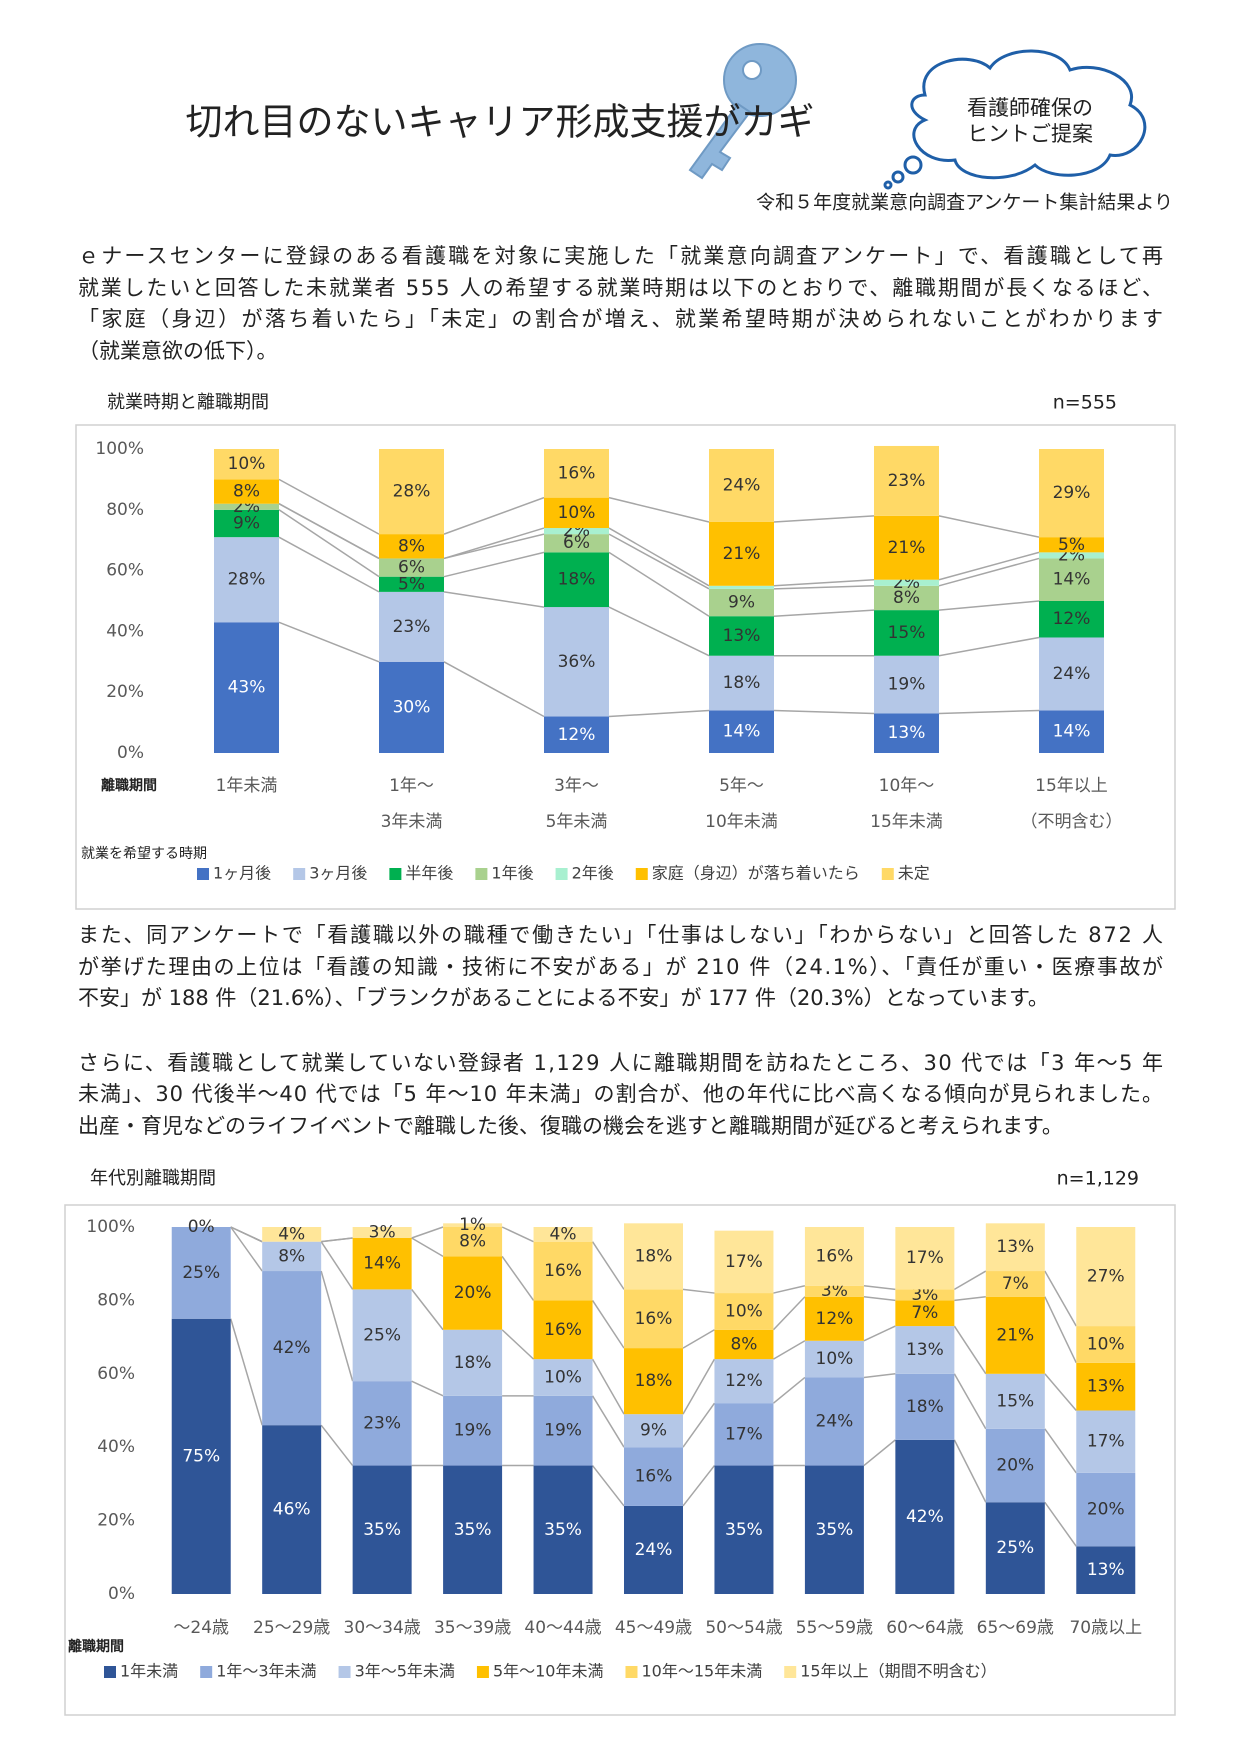  Describe the element at coordinates (242, 873) in the screenshot. I see `legend-label: 1ヶ月後` at that location.